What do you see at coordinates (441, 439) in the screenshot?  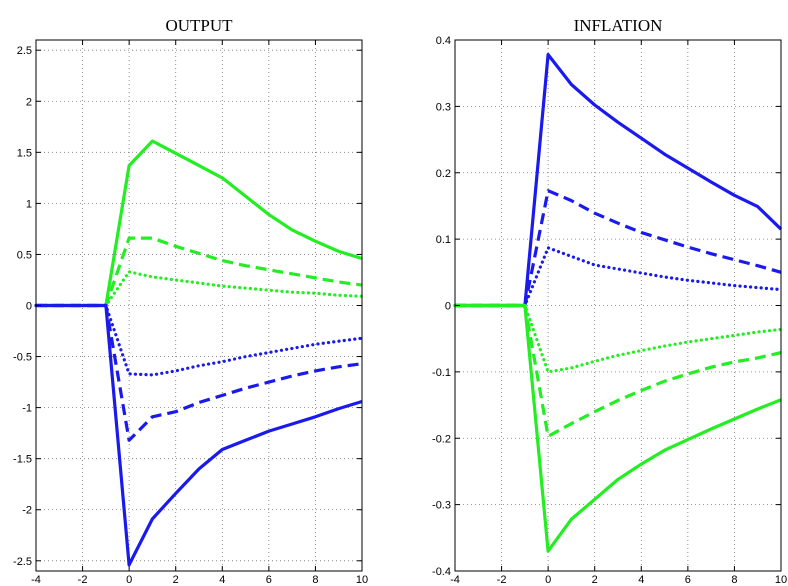 I see `y-tick-label: -0.2` at bounding box center [441, 439].